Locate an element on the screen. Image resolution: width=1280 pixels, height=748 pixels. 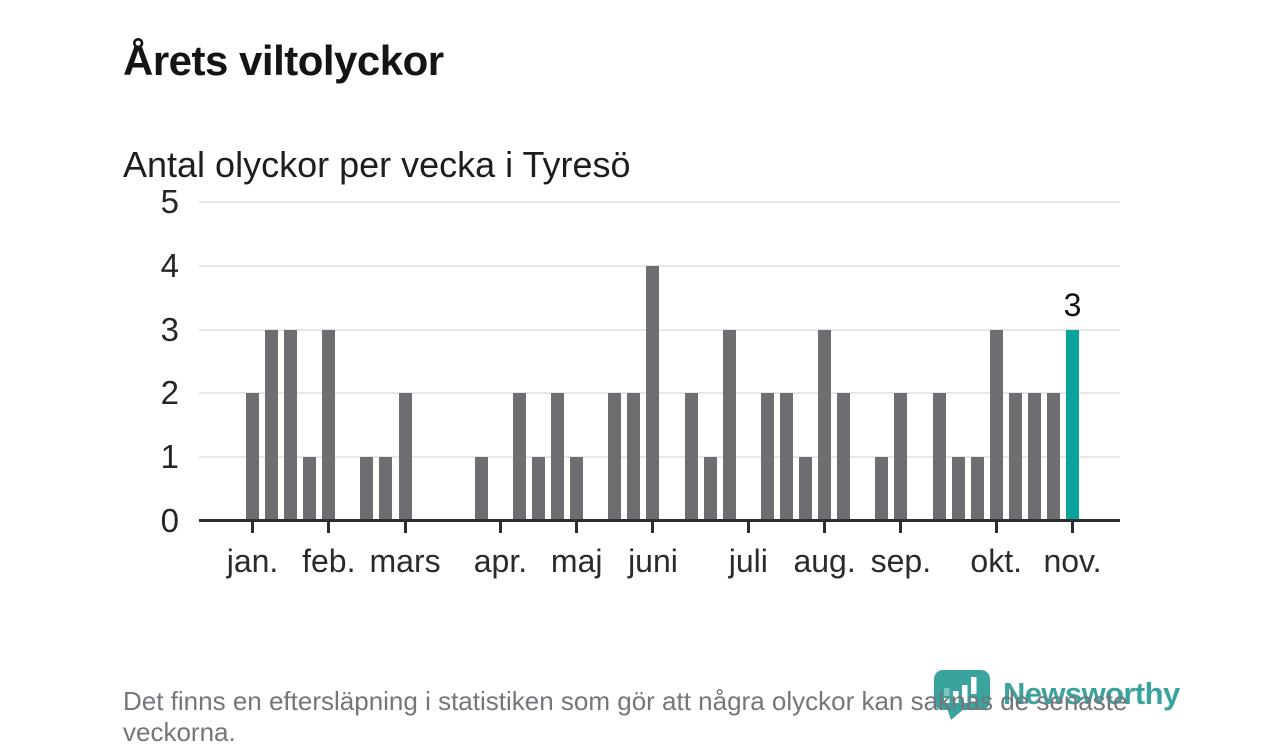
x-axis-month-label: feb. is located at coordinates (329, 561).